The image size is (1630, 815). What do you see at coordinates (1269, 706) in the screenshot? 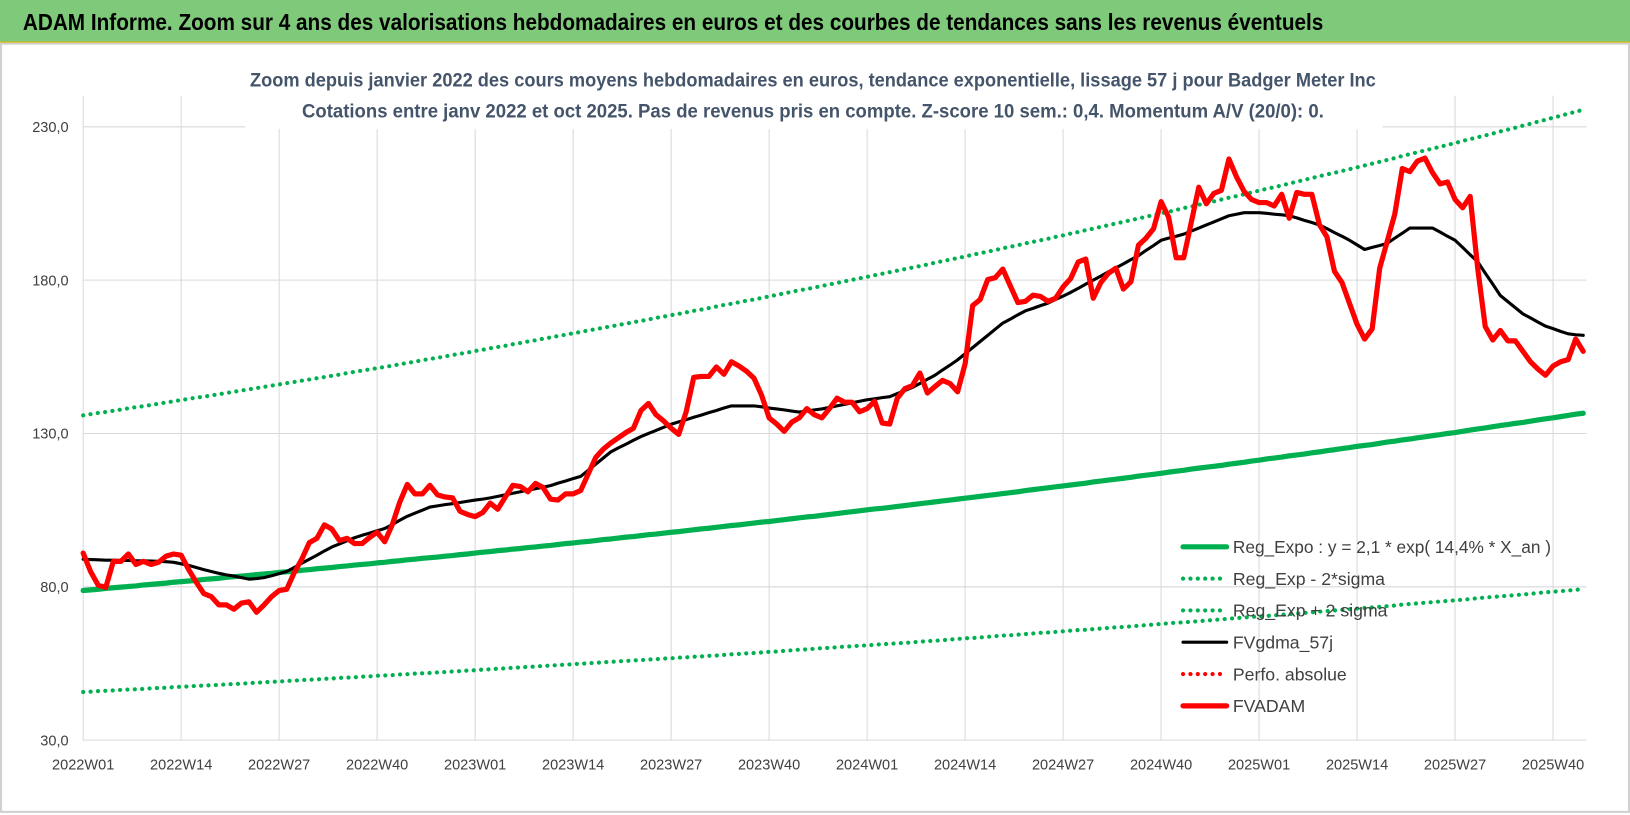
I see `legend-label: FVADAM` at bounding box center [1269, 706].